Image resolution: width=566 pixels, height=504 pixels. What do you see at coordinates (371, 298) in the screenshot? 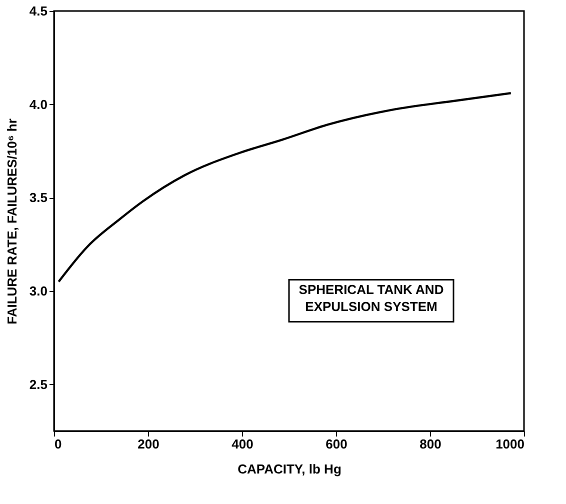
I see `annotation: SPHERICAL TANK AND EXPULSION SYSTEM` at bounding box center [371, 298].